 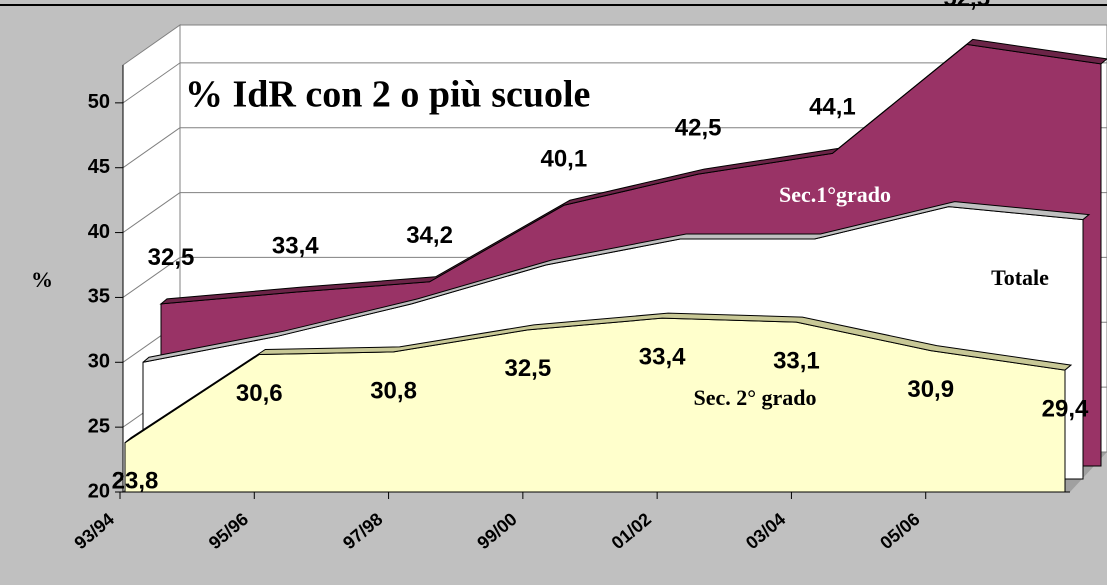 What do you see at coordinates (754, 397) in the screenshot?
I see `series-label: Sec. 2° grado` at bounding box center [754, 397].